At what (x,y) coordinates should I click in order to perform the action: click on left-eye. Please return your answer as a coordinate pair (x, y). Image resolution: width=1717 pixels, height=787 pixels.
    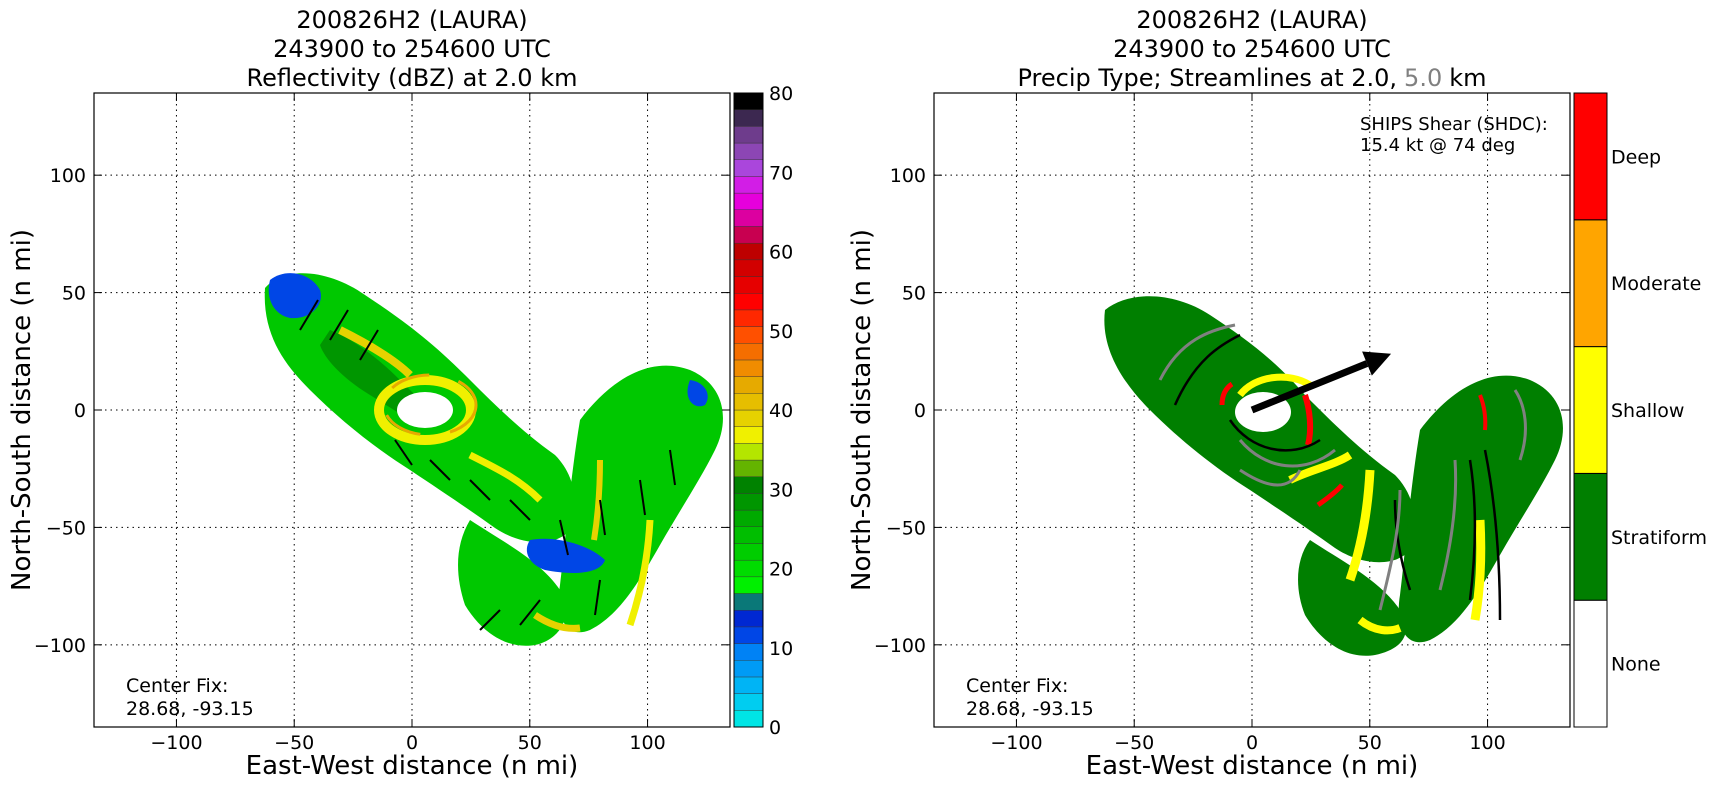
    Looking at the image, I should click on (425, 410).